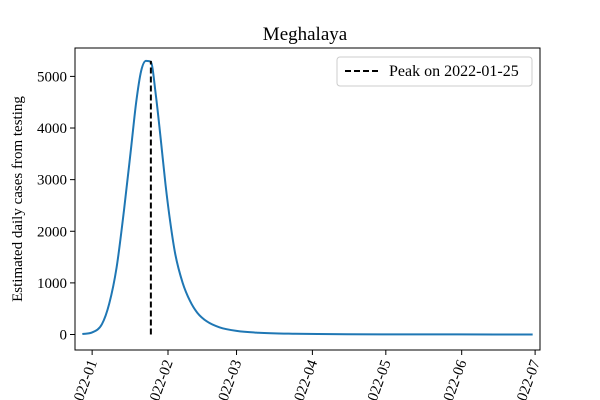  What do you see at coordinates (528, 378) in the screenshot?
I see `x-tick-label: 2022-07` at bounding box center [528, 378].